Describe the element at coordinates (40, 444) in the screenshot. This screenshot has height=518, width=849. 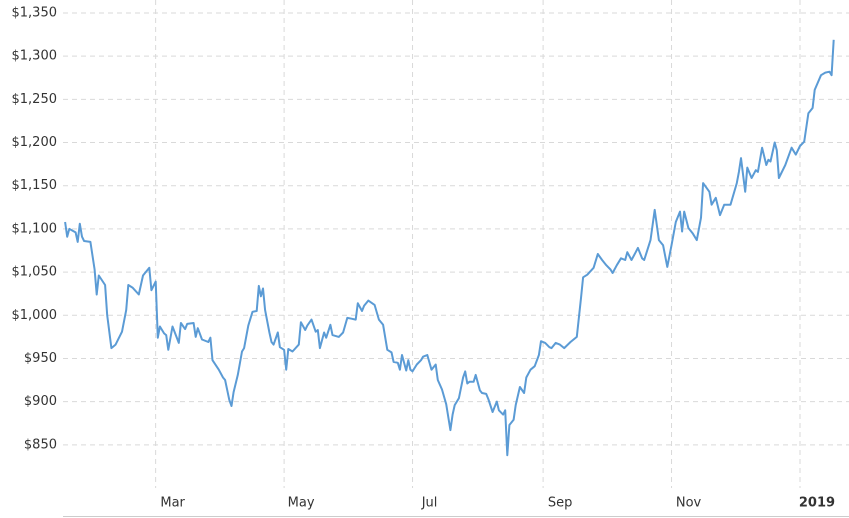
I see `y-tick-label: $850` at that location.